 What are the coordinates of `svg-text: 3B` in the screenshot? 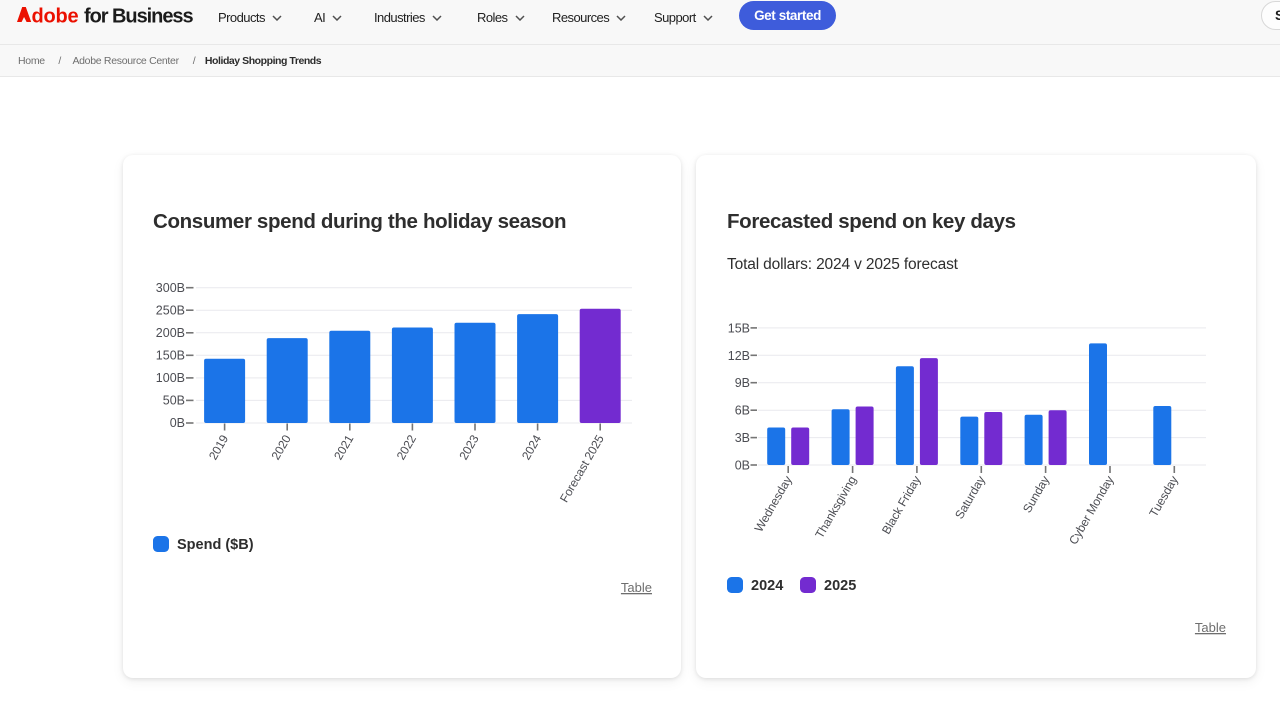 It's located at (742, 438).